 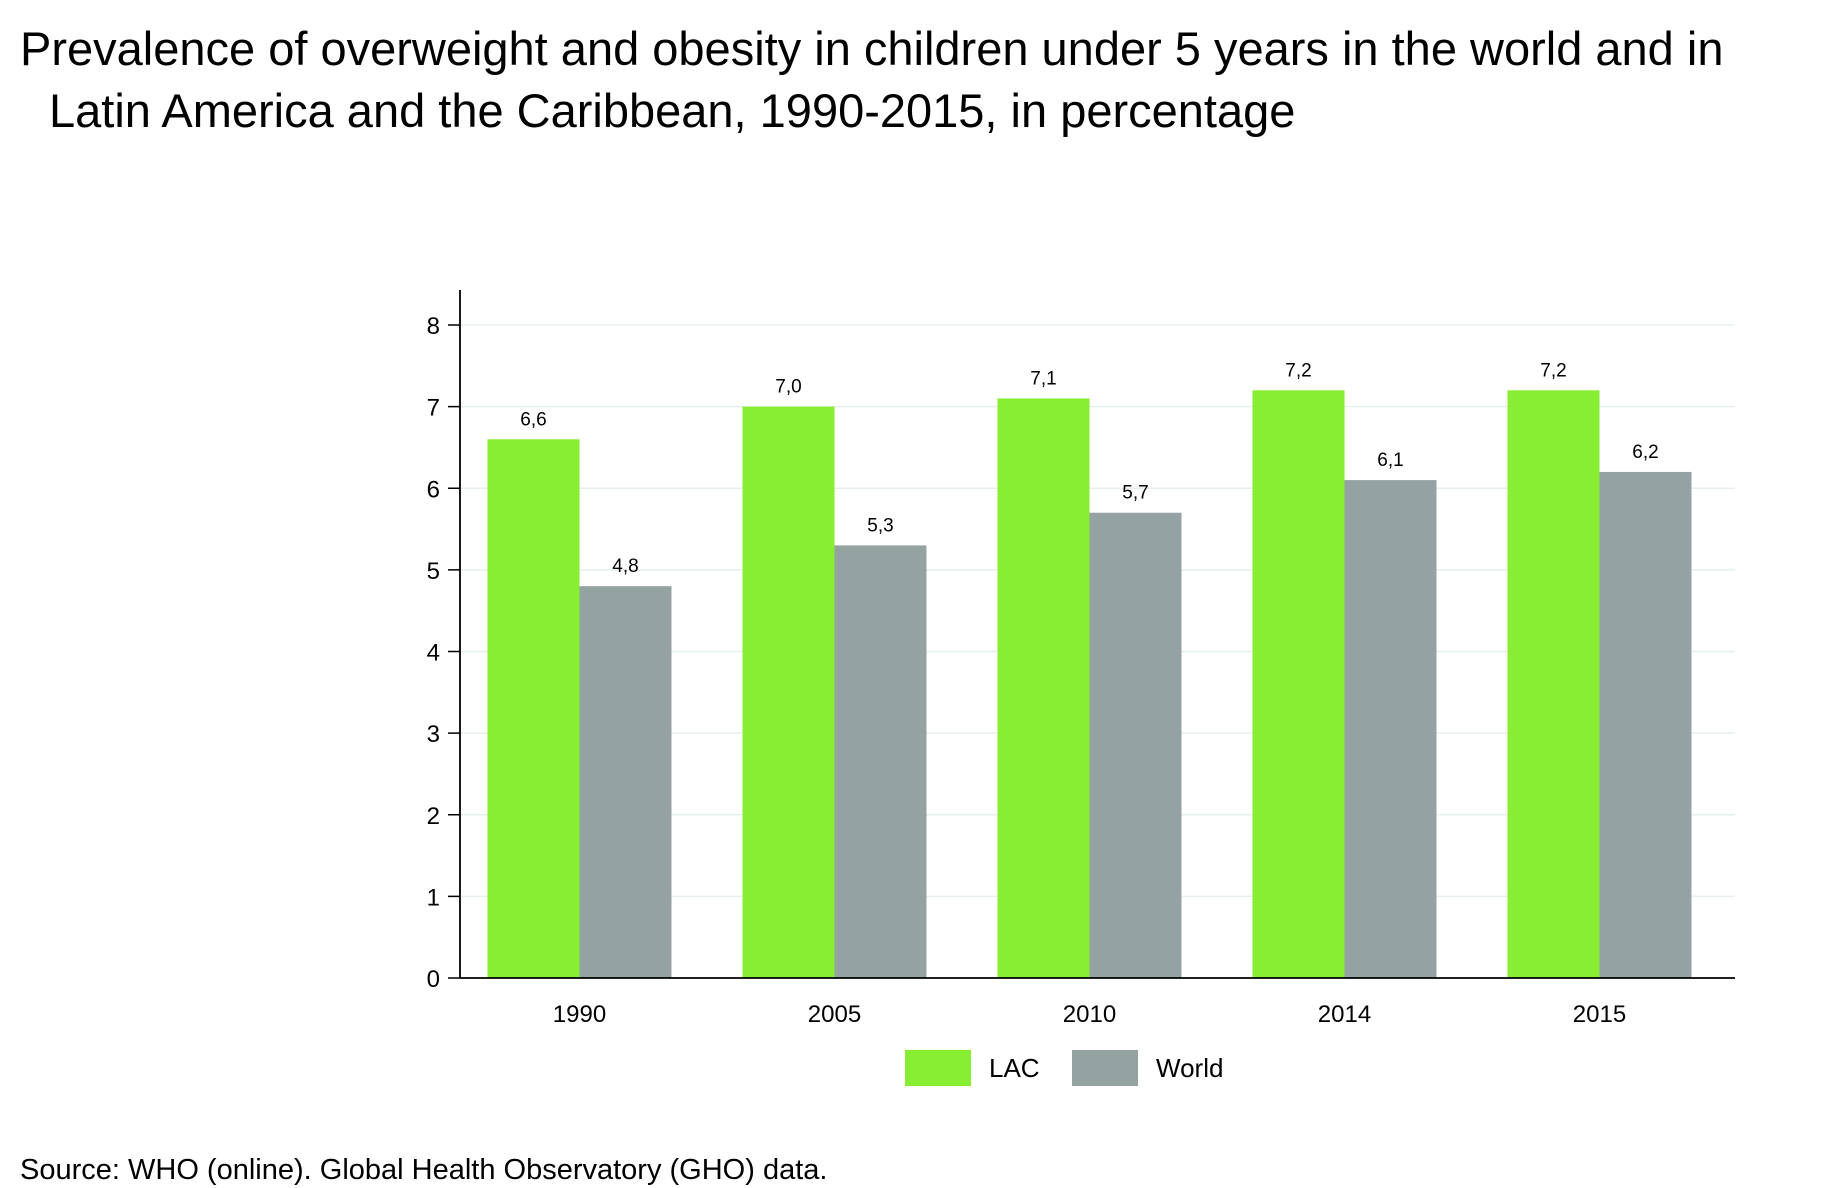 What do you see at coordinates (625, 566) in the screenshot?
I see `data-label-world-1990: 4,8` at bounding box center [625, 566].